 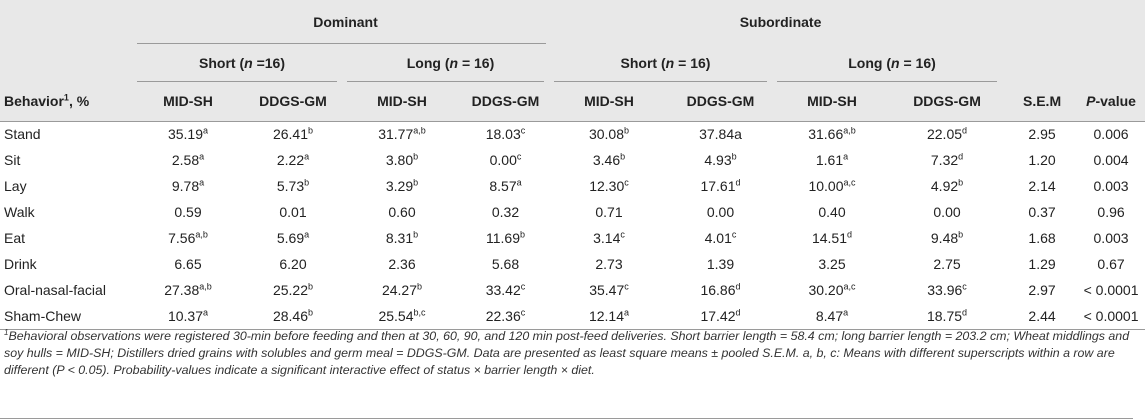 What do you see at coordinates (720, 315) in the screenshot?
I see `table-cell: 17.42d` at bounding box center [720, 315].